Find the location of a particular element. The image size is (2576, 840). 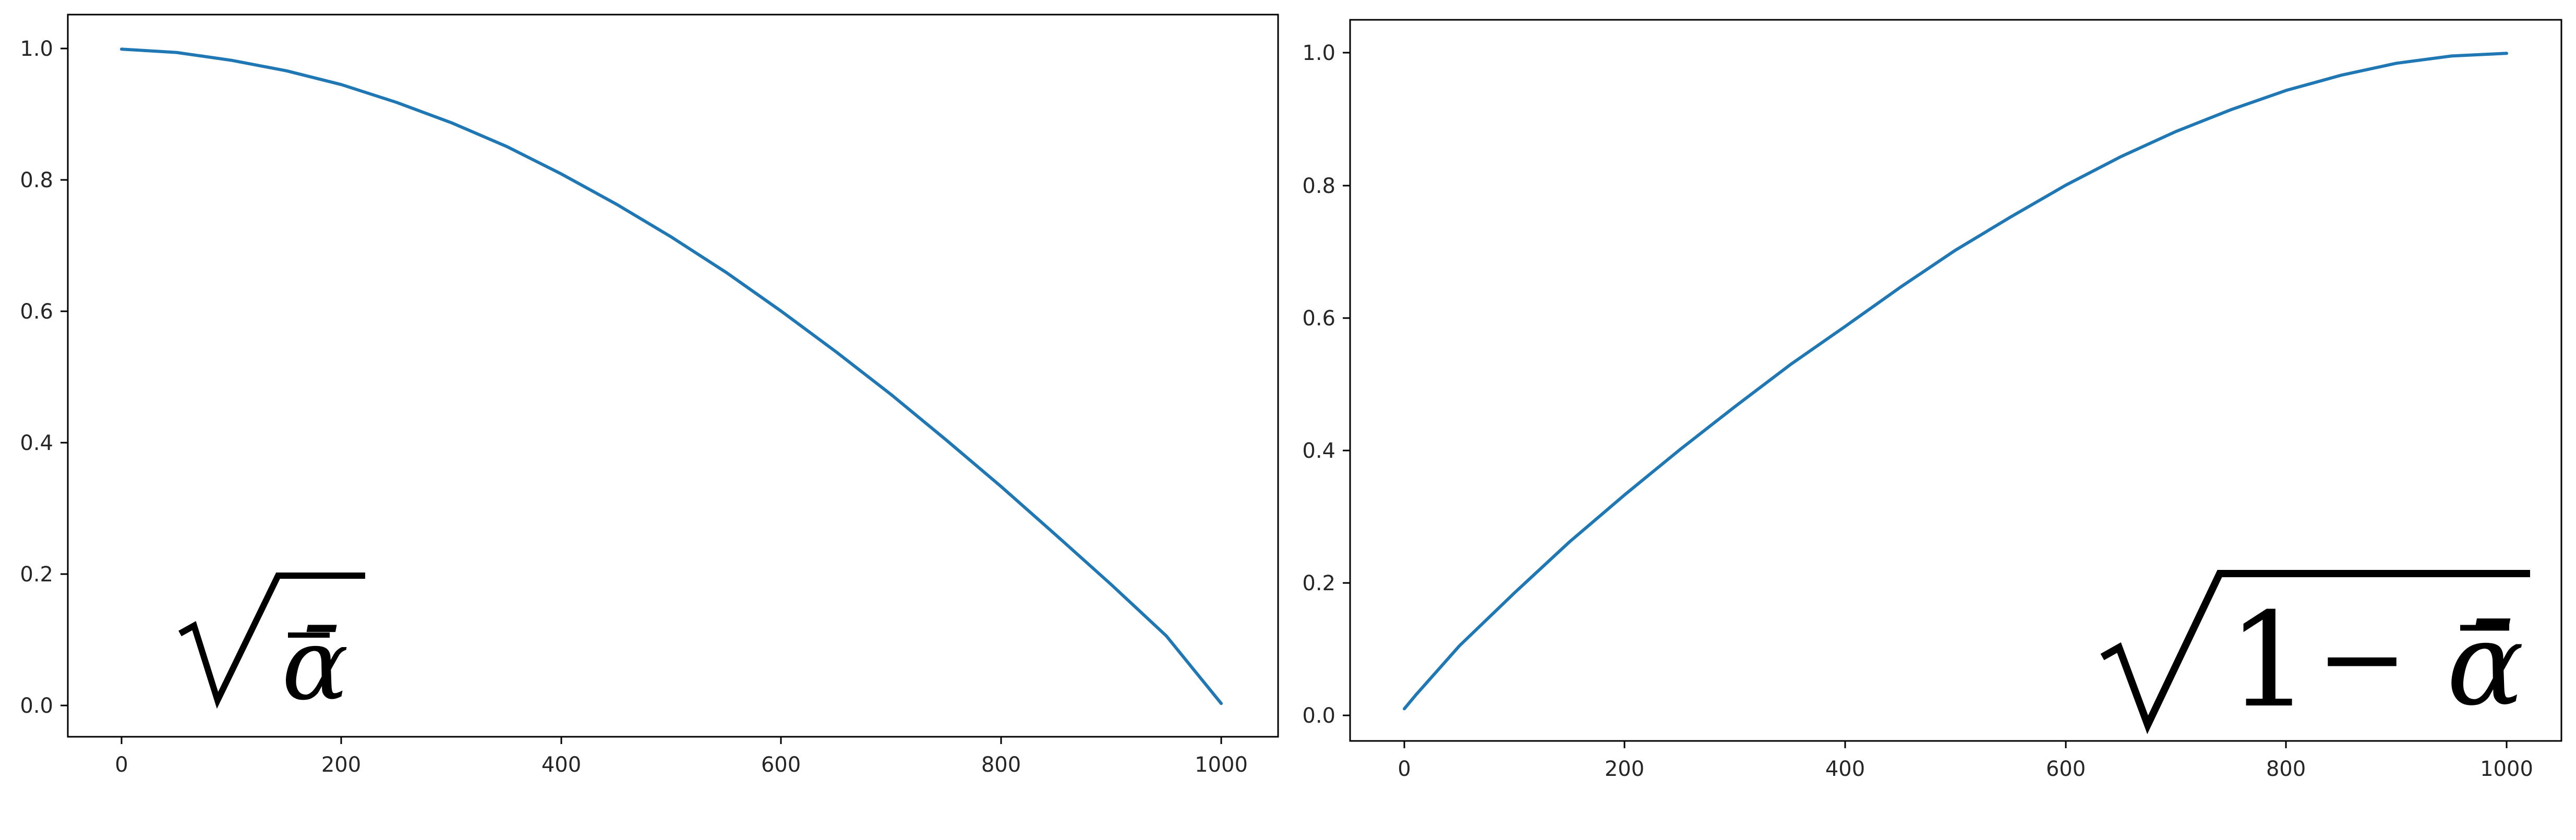

formula-annotation-left: ᾱ is located at coordinates (271, 647).